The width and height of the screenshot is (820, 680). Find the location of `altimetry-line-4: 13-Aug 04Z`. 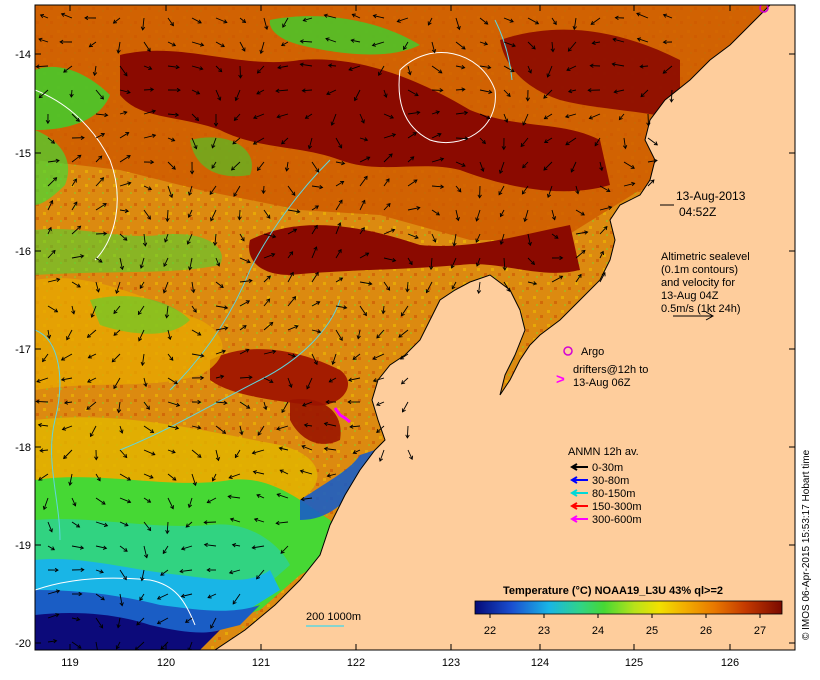

altimetry-line-4: 13-Aug 04Z is located at coordinates (690, 296).